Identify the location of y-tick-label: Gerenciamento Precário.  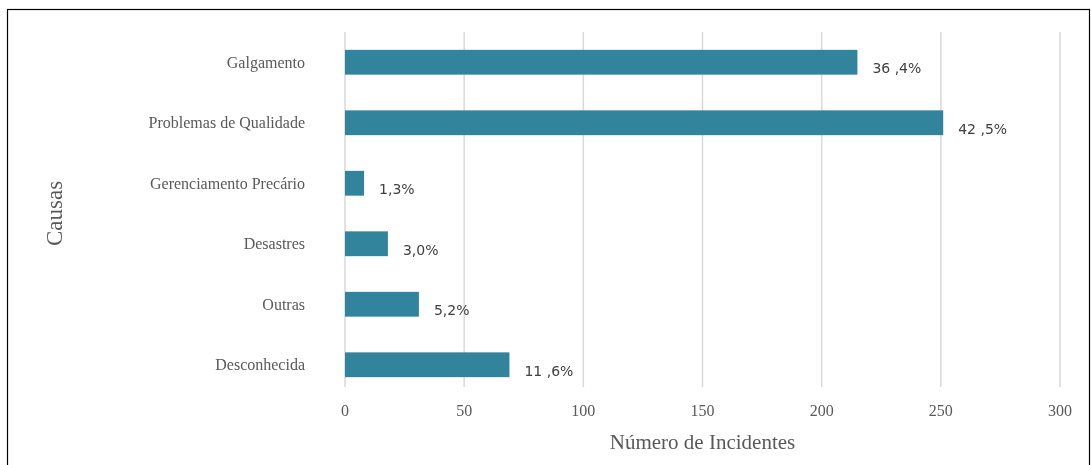
(227, 183).